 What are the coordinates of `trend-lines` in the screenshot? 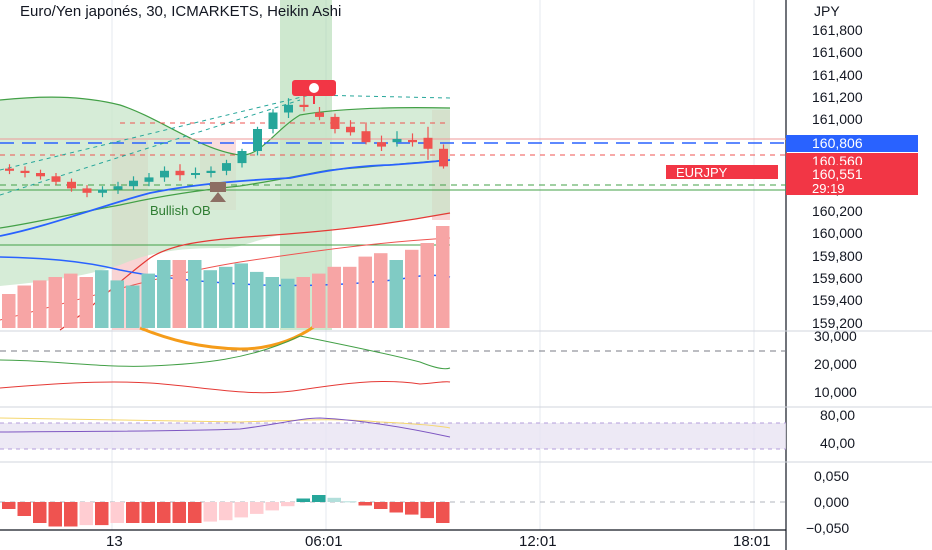 It's located at (225, 145).